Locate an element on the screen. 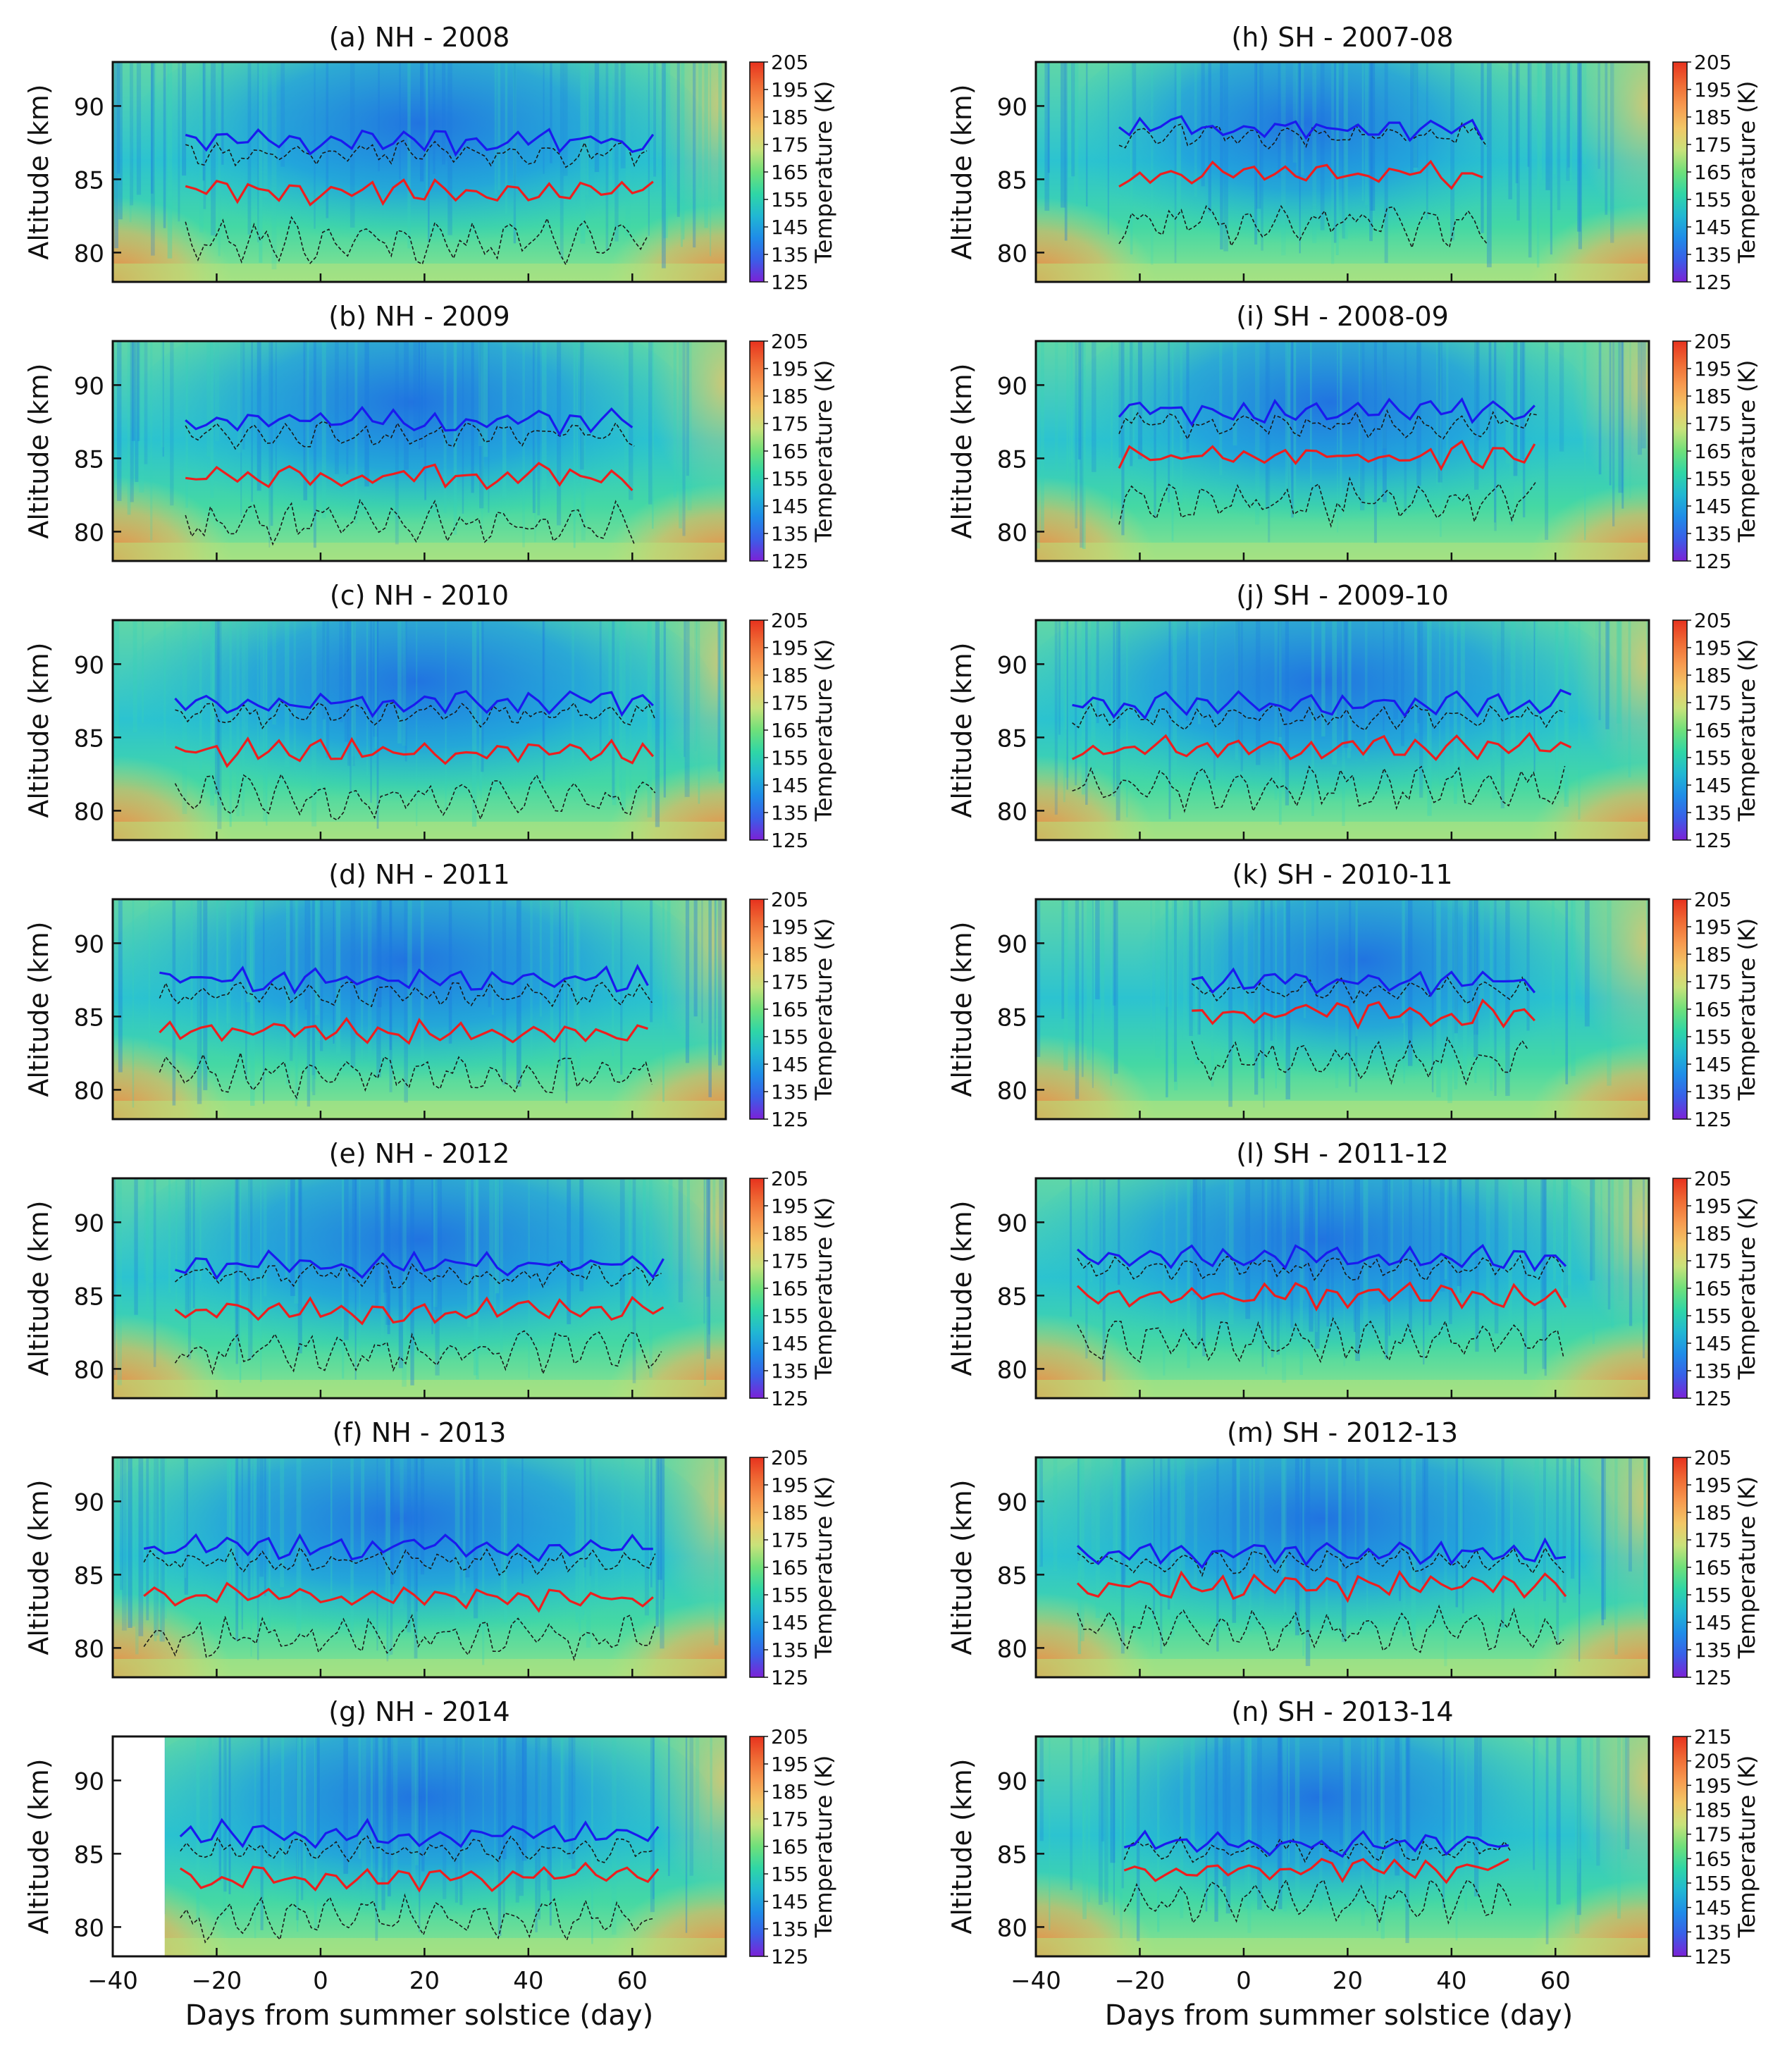 This screenshot has height=2055, width=1792. colorbar is located at coordinates (757, 1567).